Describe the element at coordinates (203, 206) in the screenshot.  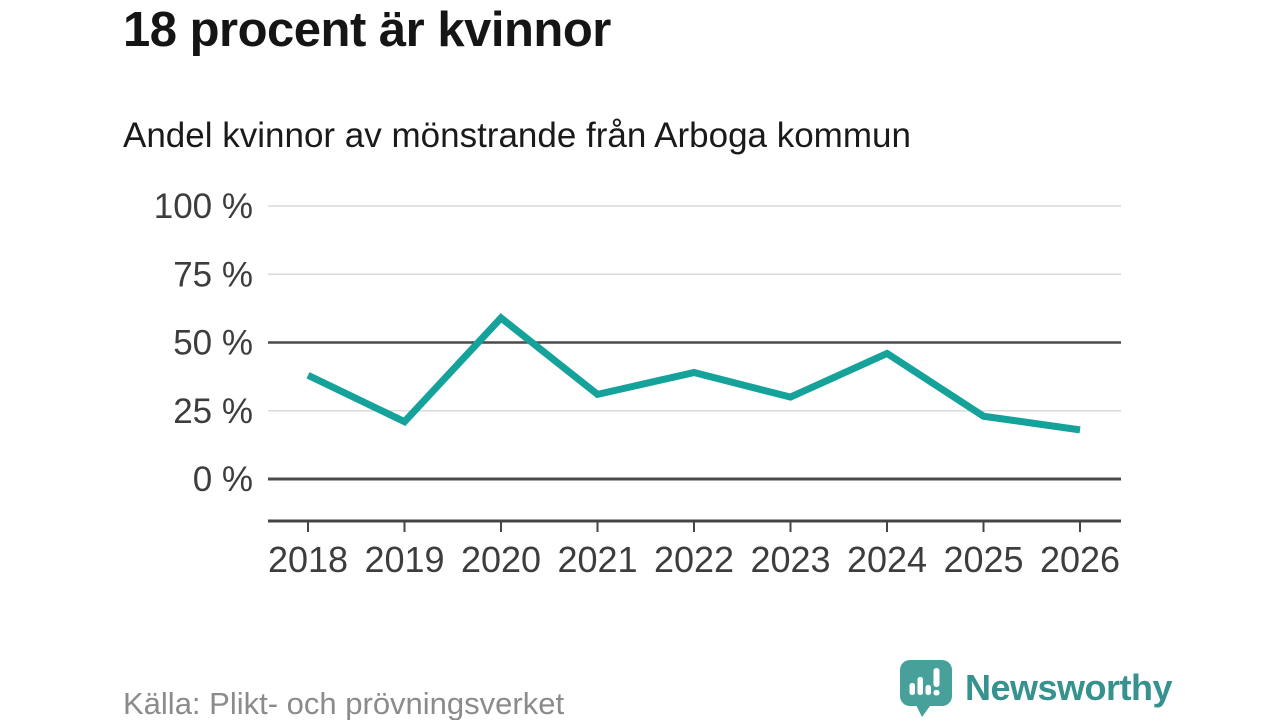
I see `y-axis-tick-label: 100 %` at that location.